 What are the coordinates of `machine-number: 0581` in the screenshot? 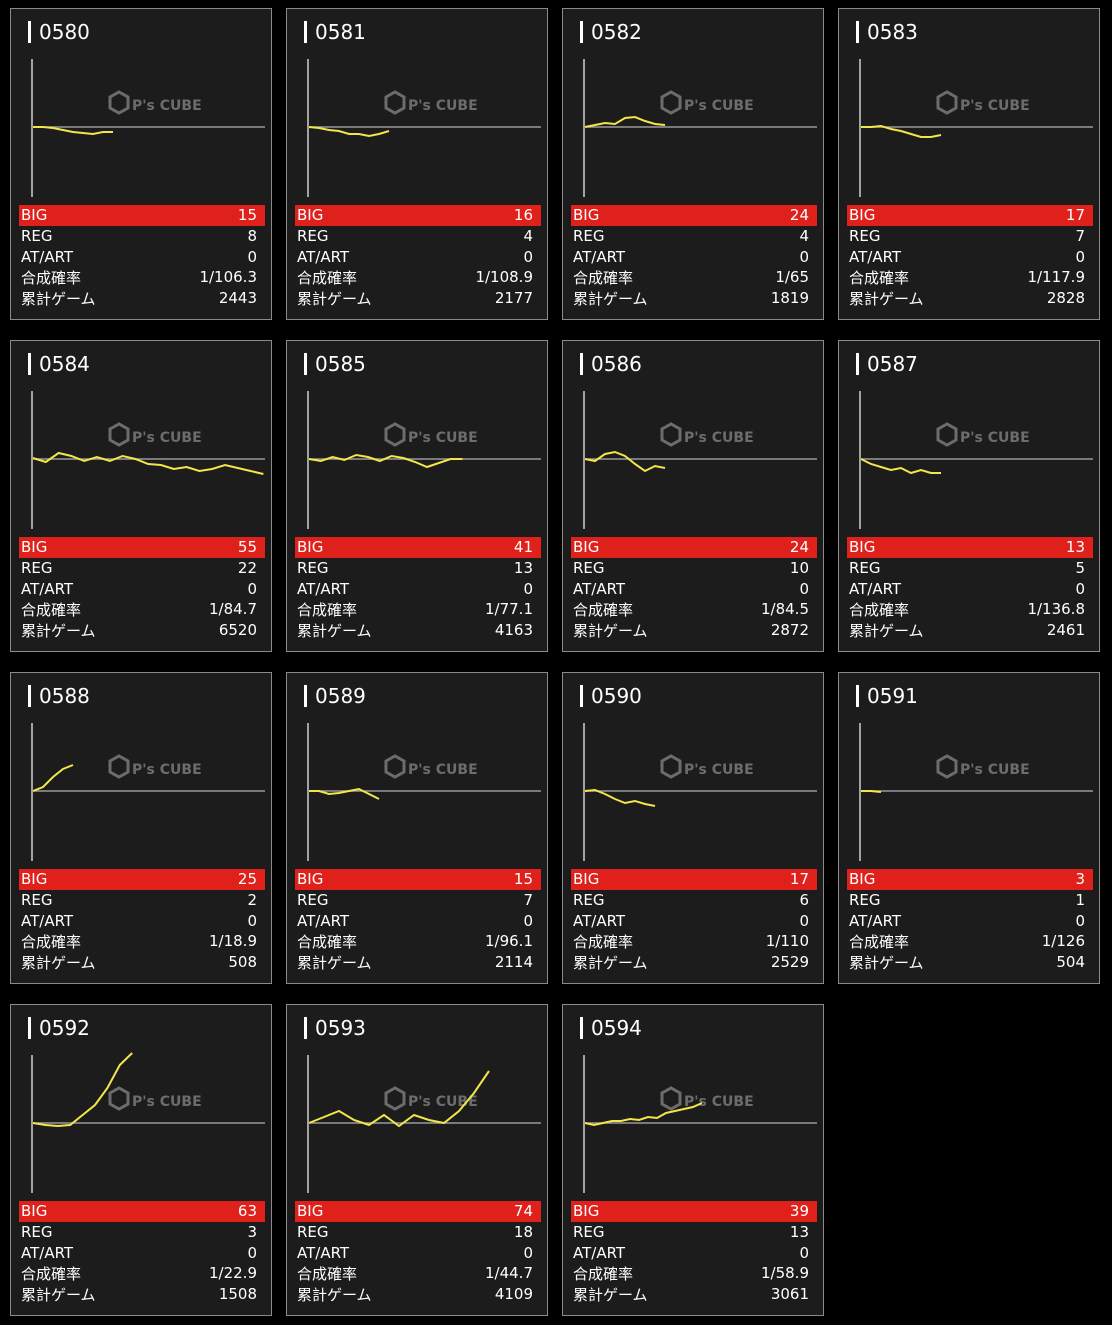 It's located at (340, 32).